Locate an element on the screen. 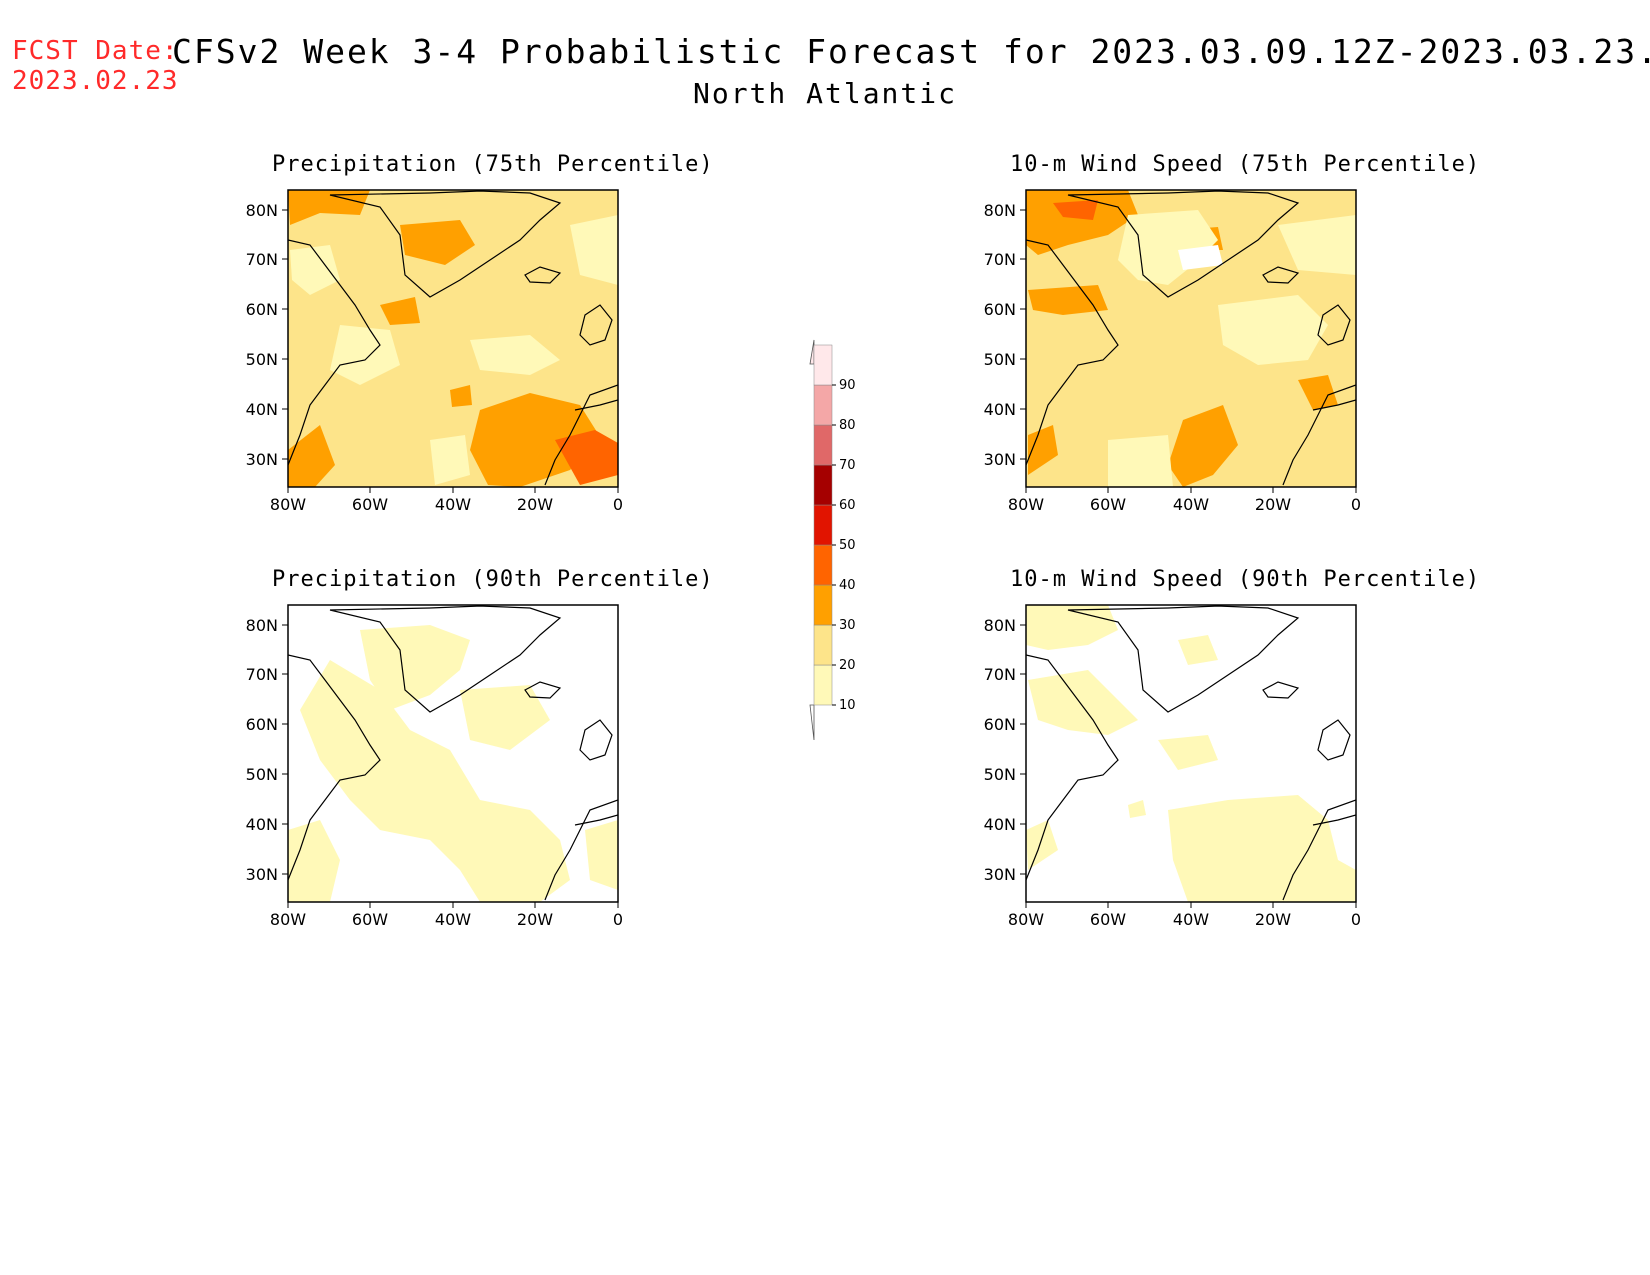  panel-title-wind-90: 10-m Wind Speed (90th Percentile) is located at coordinates (1245, 579).